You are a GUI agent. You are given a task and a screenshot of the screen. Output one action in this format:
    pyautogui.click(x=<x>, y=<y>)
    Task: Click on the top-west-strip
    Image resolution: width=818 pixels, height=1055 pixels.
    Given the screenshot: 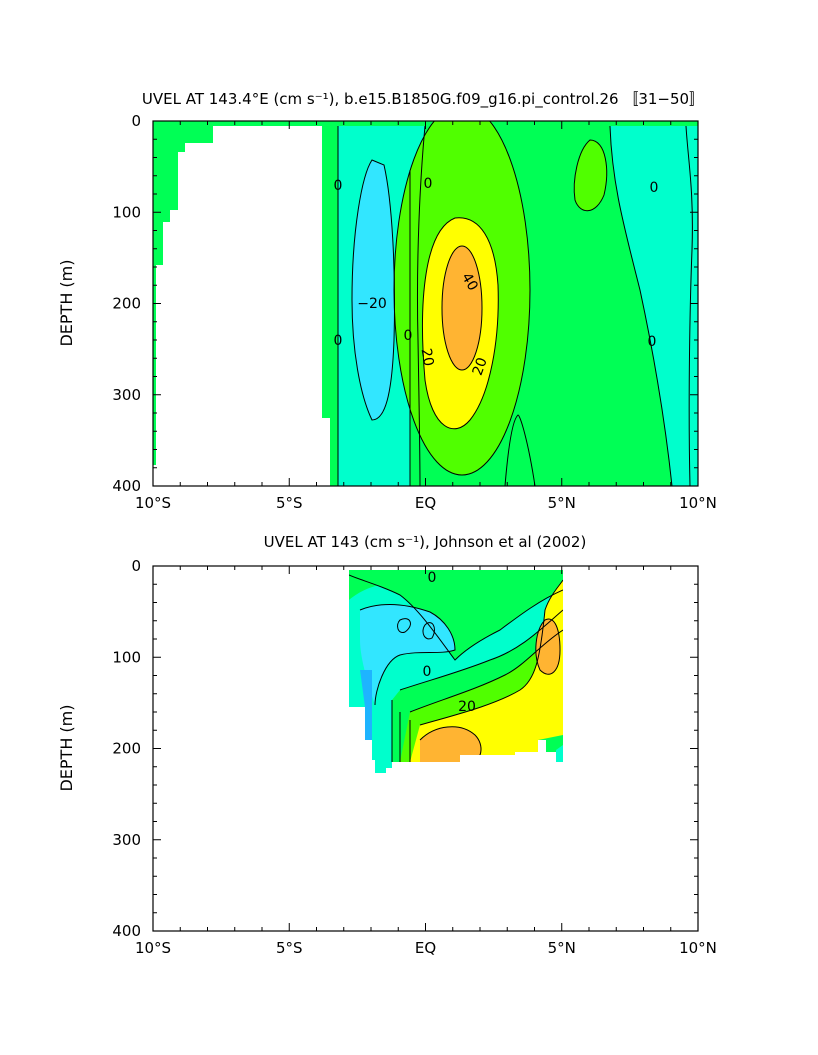 What is the action you would take?
    pyautogui.click(x=183, y=295)
    